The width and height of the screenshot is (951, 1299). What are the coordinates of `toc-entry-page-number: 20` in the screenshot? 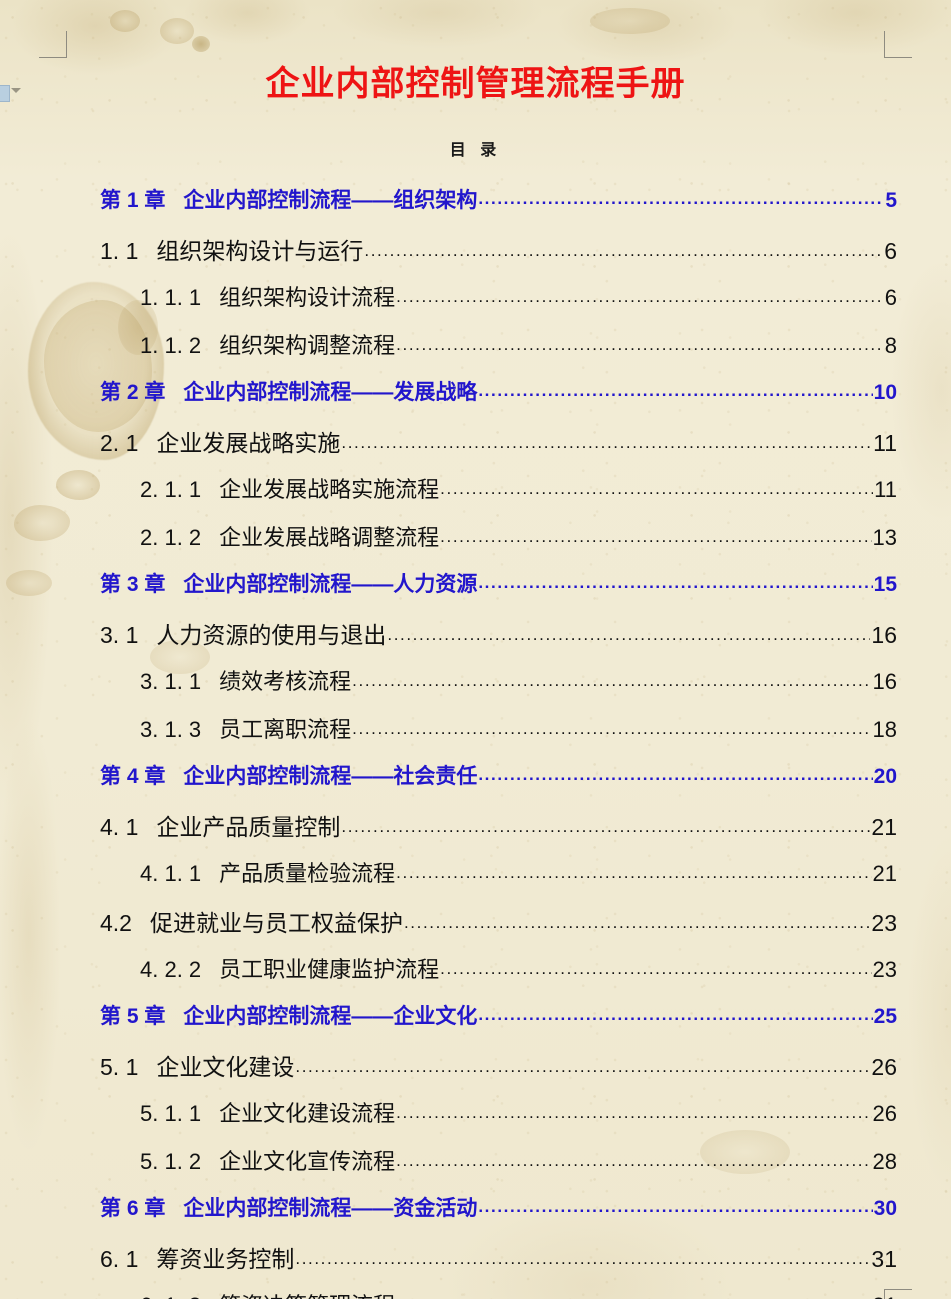 It's located at (885, 776).